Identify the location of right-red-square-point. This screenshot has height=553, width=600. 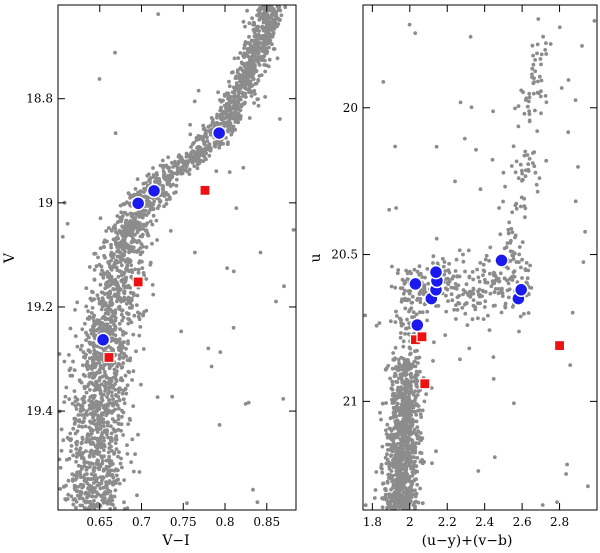
(425, 384).